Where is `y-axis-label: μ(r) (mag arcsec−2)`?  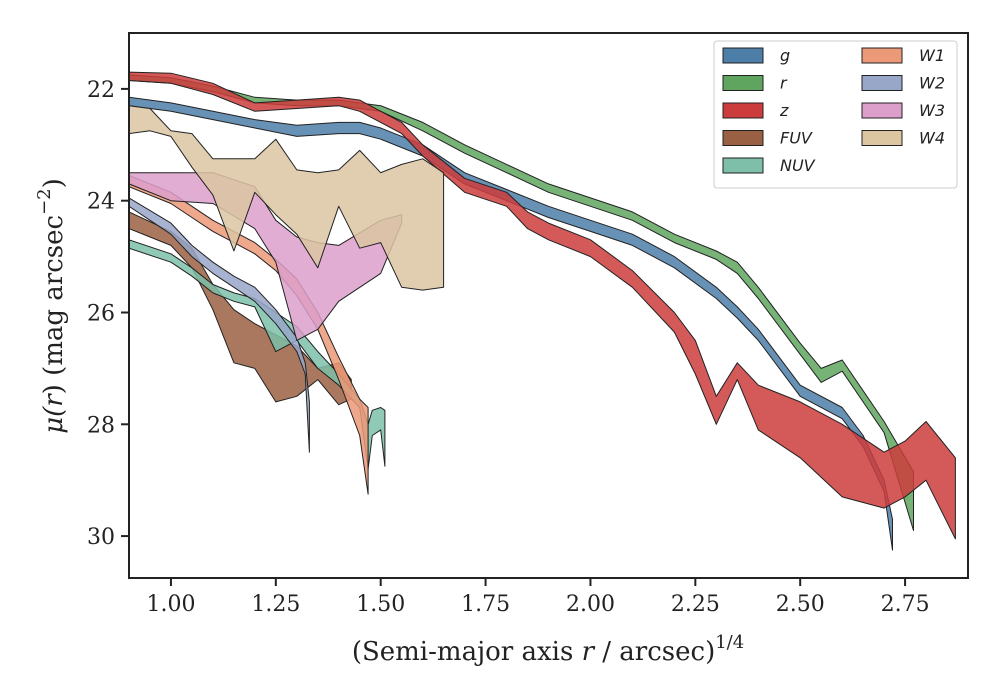 y-axis-label: μ(r) (mag arcsec−2) is located at coordinates (51, 306).